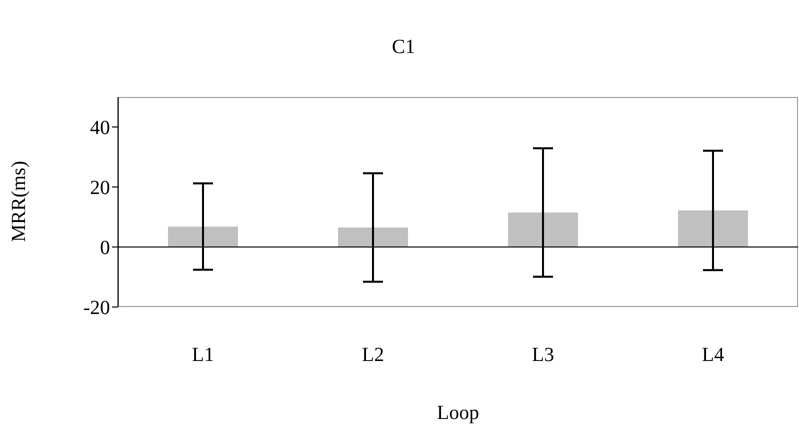 Image resolution: width=799 pixels, height=429 pixels. I want to click on x-tick-label: L3, so click(543, 355).